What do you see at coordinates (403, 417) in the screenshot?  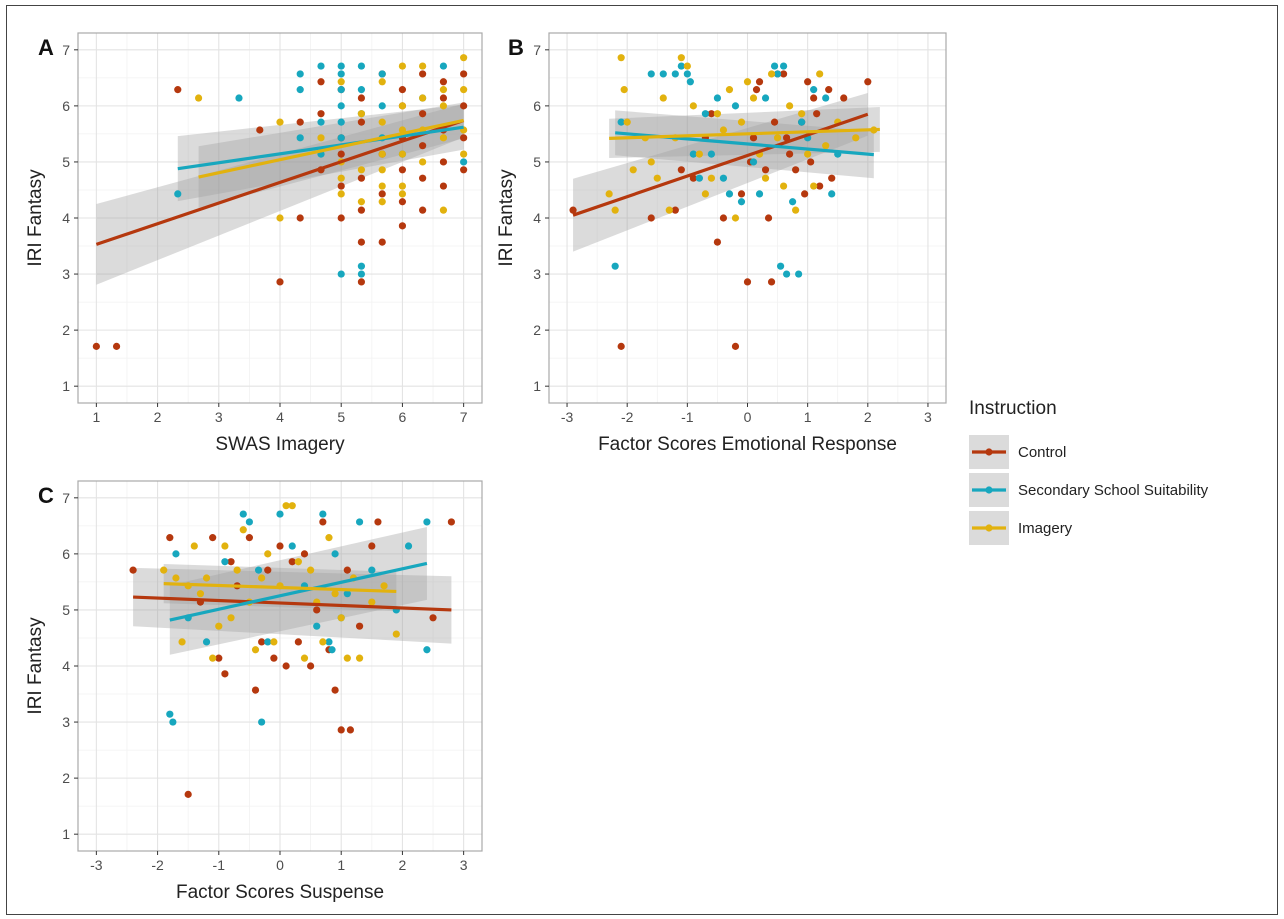 I see `x-tick-label: 6` at bounding box center [403, 417].